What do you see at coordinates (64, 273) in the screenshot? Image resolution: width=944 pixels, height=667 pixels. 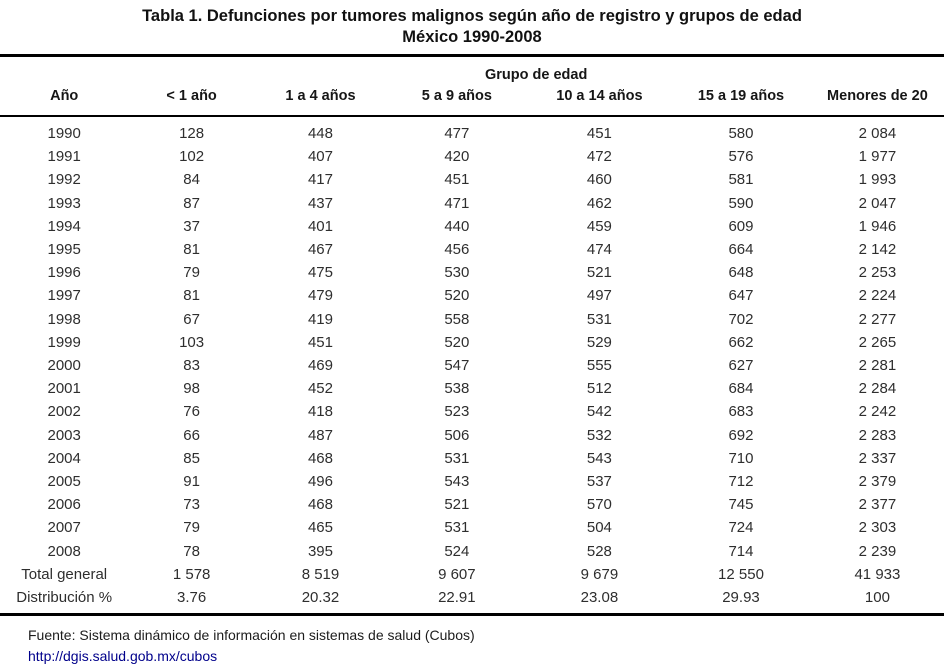 I see `row-label: 1996` at bounding box center [64, 273].